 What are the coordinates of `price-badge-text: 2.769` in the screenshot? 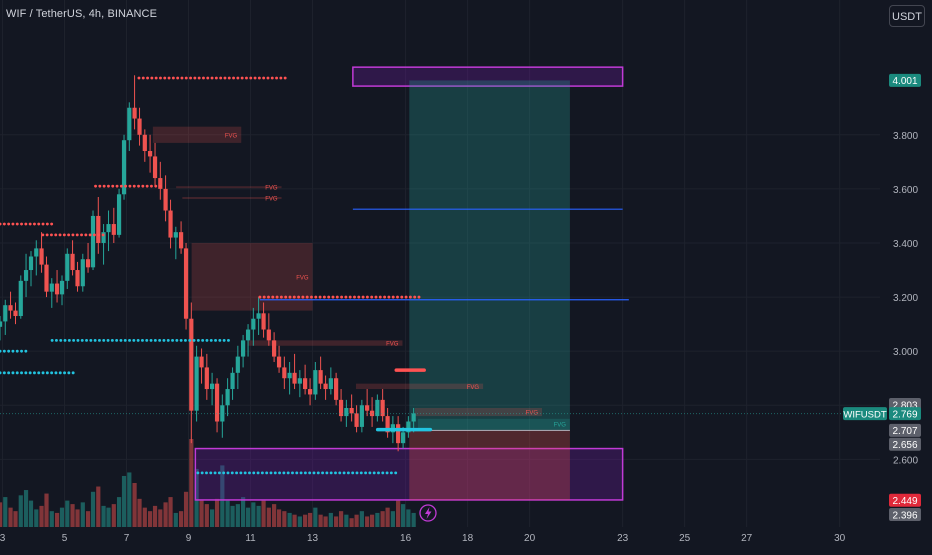 It's located at (904, 414).